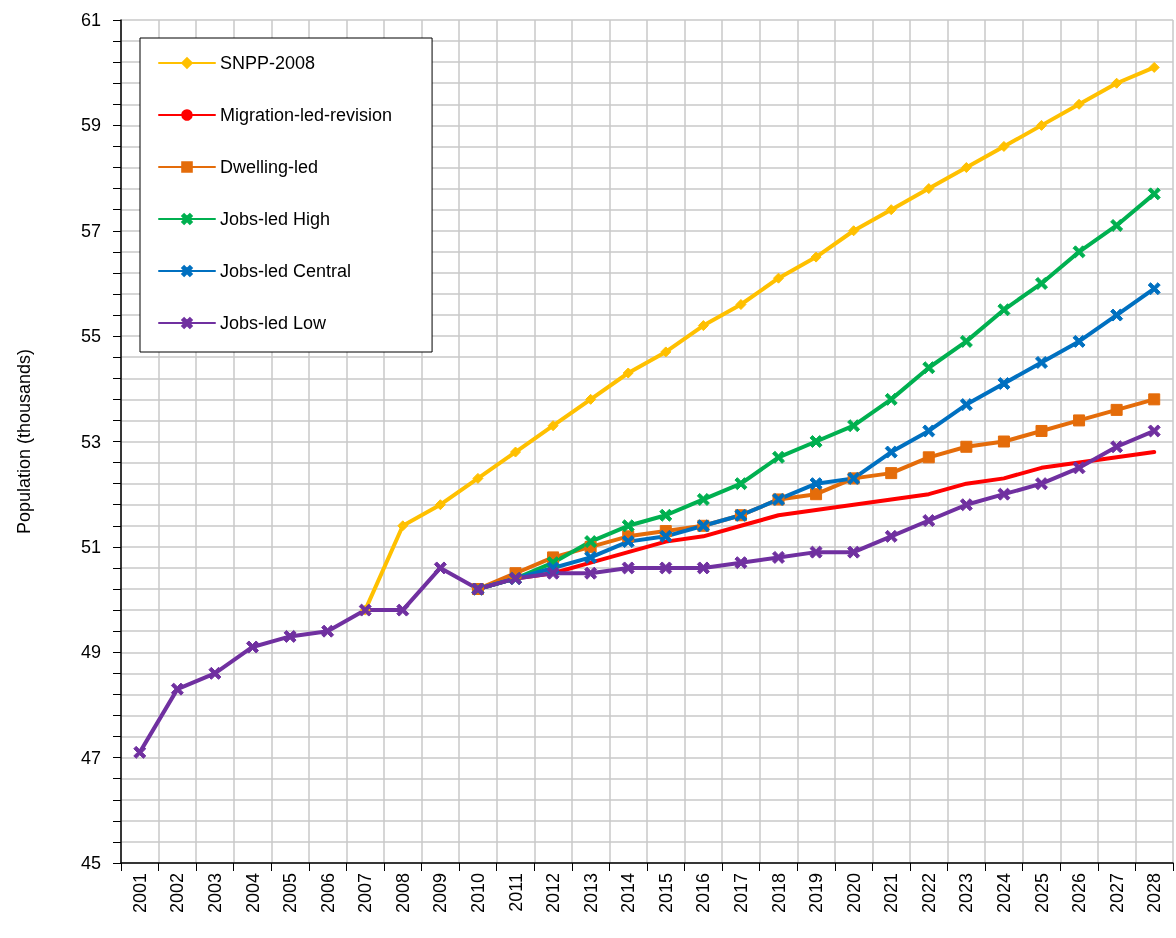 Image resolution: width=1176 pixels, height=938 pixels. Describe the element at coordinates (1003, 893) in the screenshot. I see `x-tick-label: 2024` at that location.